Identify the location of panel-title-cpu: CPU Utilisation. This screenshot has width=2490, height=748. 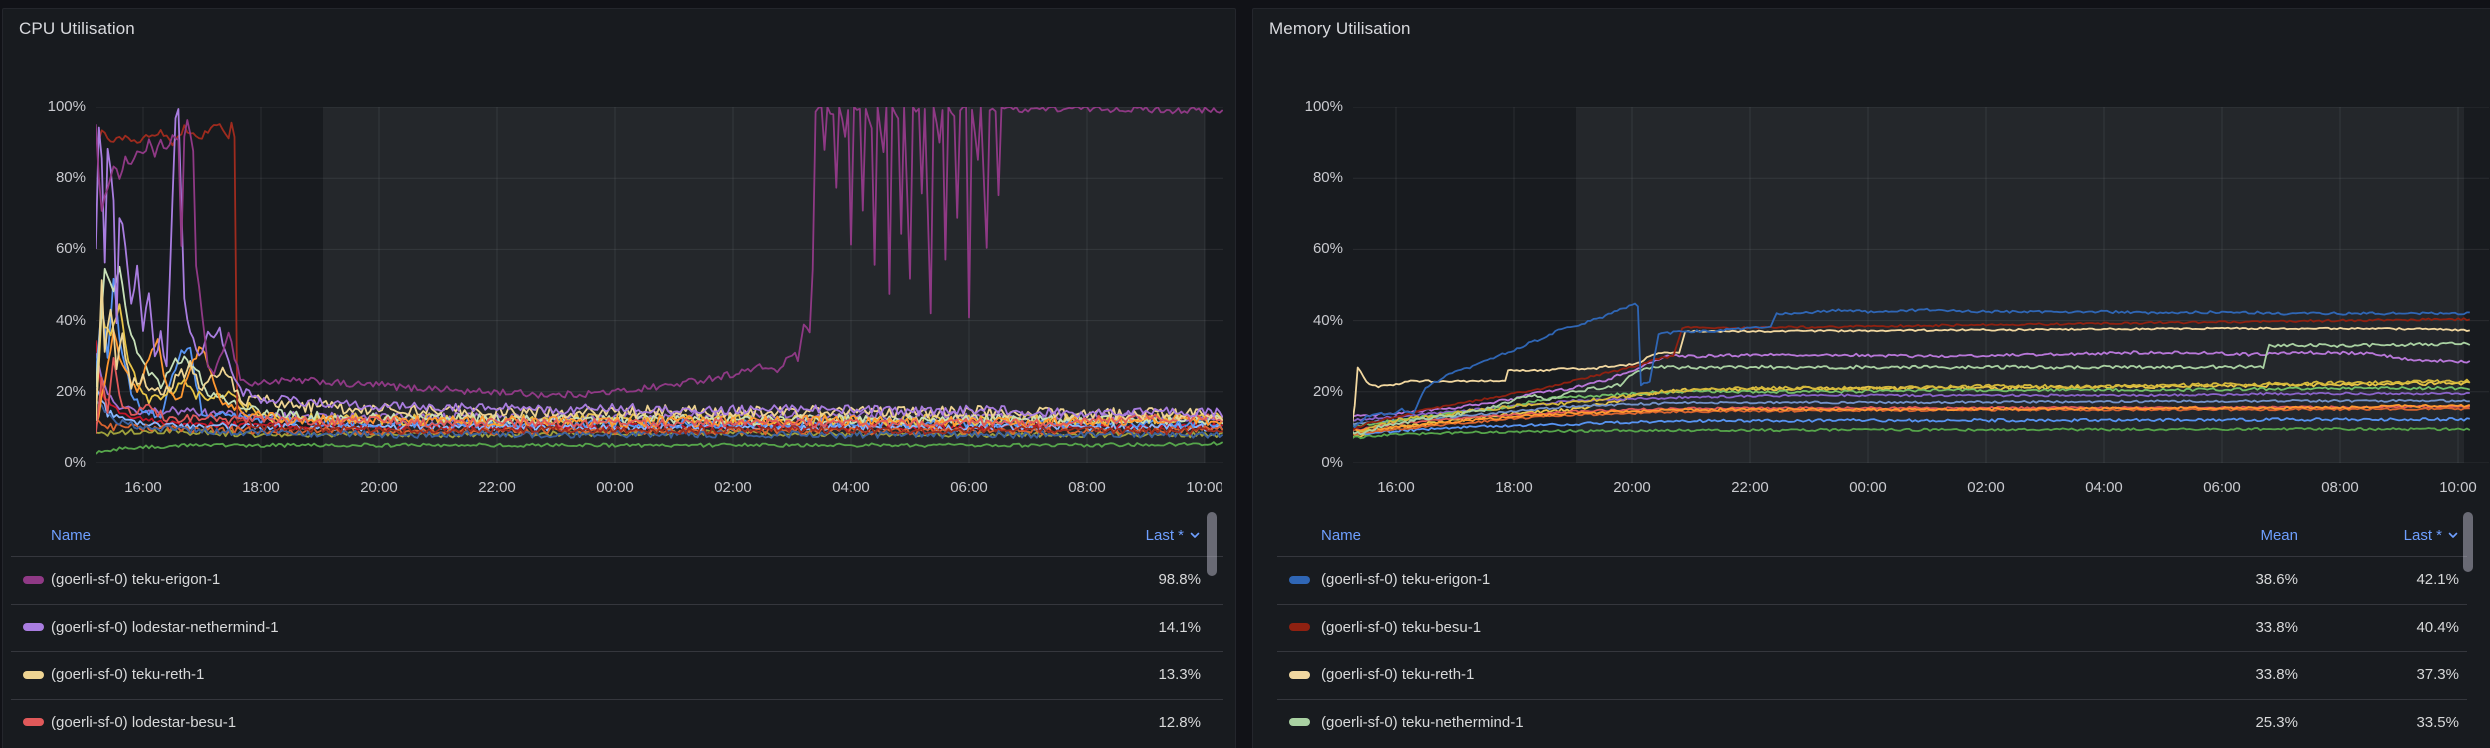
(77, 28).